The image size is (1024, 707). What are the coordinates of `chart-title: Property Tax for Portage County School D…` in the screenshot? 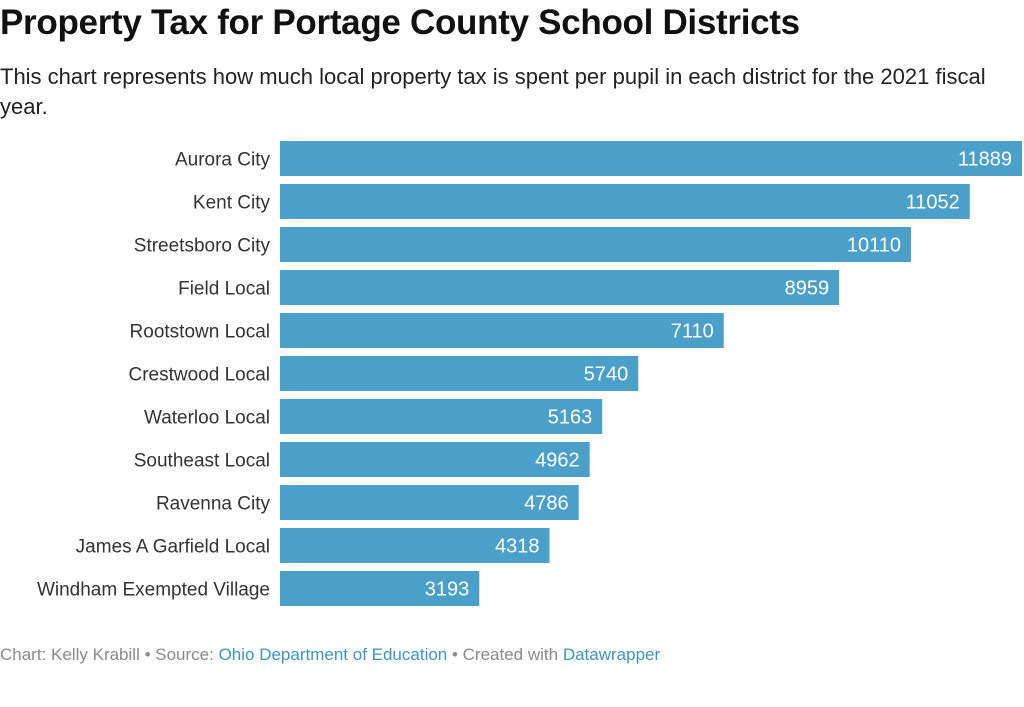 It's located at (400, 22).